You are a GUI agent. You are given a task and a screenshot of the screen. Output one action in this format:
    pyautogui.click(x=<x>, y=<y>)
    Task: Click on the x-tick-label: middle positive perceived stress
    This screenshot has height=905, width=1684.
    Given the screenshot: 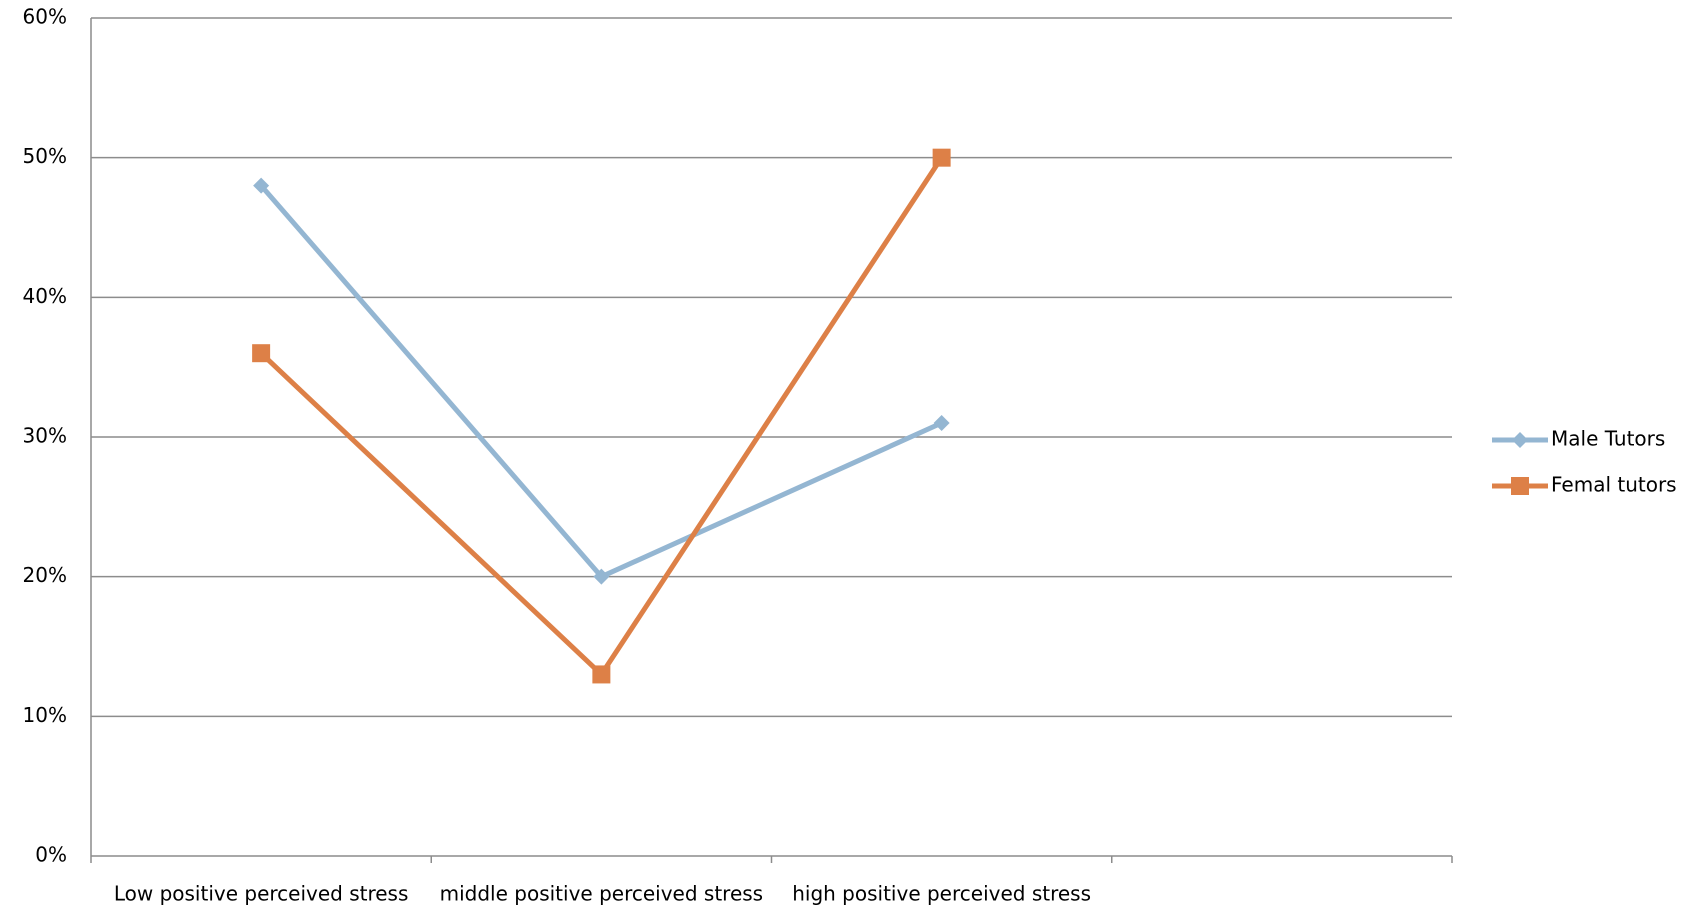 What is the action you would take?
    pyautogui.click(x=601, y=893)
    